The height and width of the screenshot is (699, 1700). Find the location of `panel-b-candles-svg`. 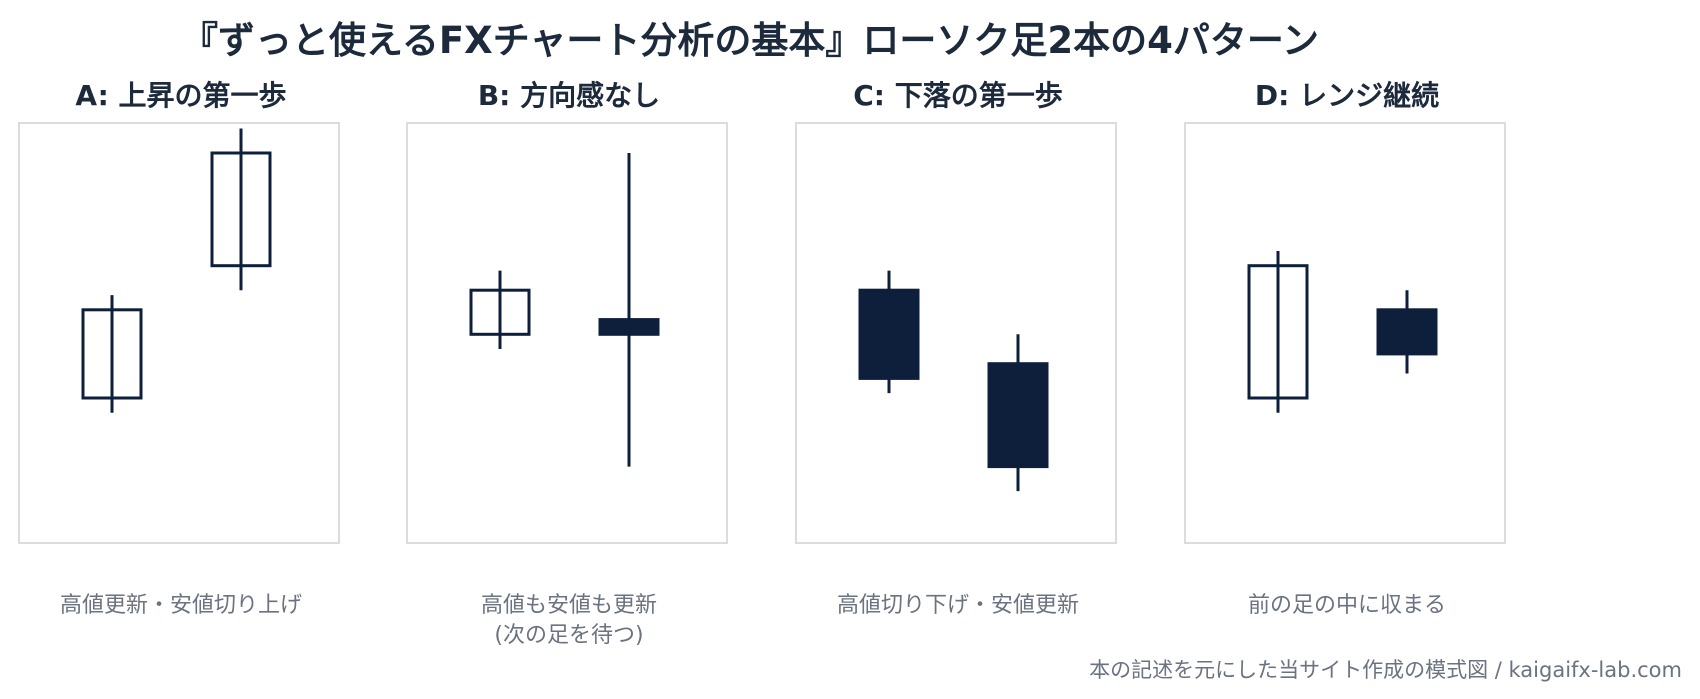

panel-b-candles-svg is located at coordinates (564, 310).